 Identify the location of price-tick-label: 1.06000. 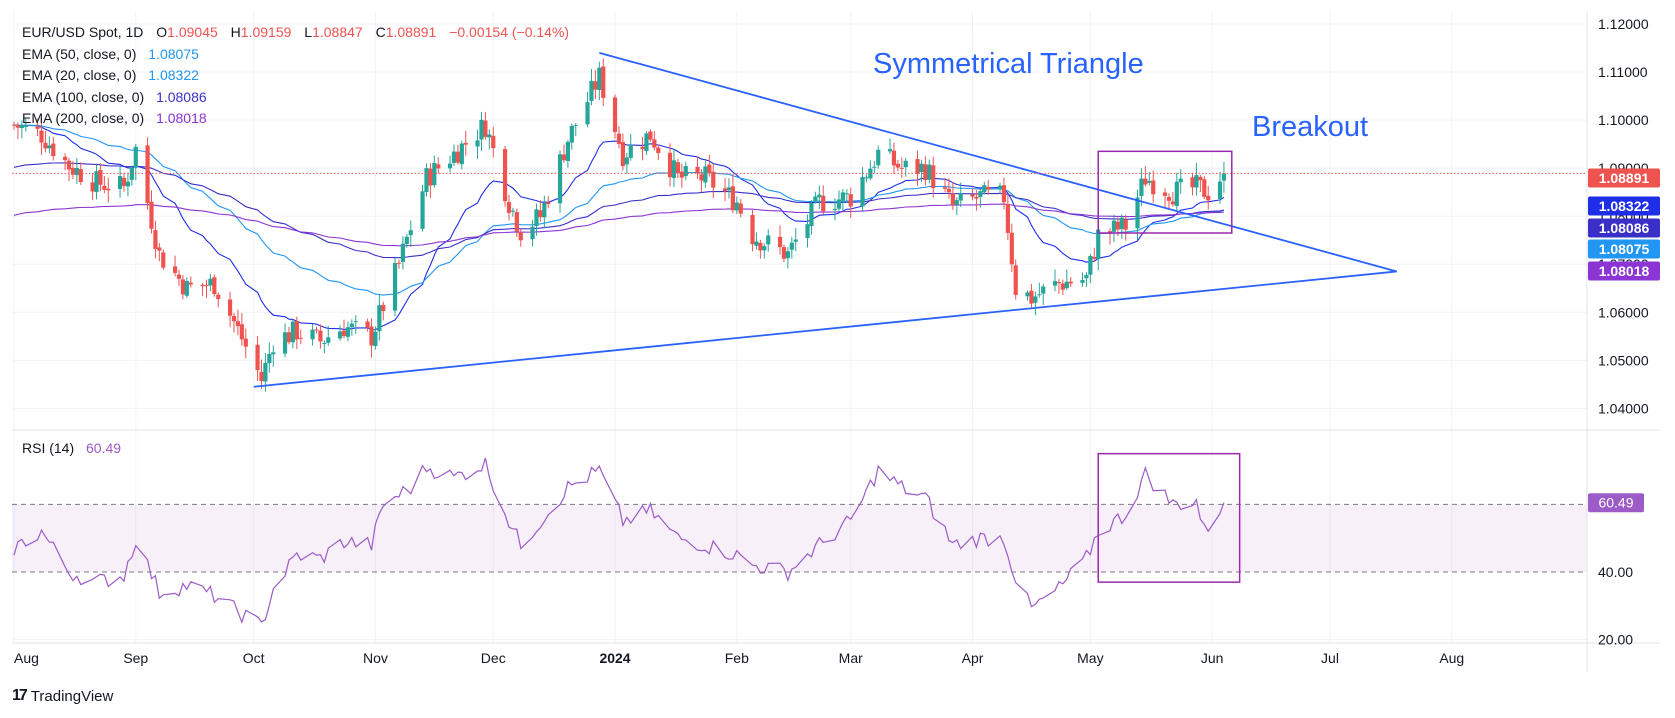
(1623, 312).